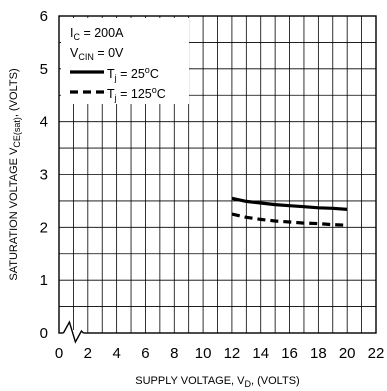 This screenshot has height=391, width=387. What do you see at coordinates (174, 353) in the screenshot?
I see `x-tick-label: 8` at bounding box center [174, 353].